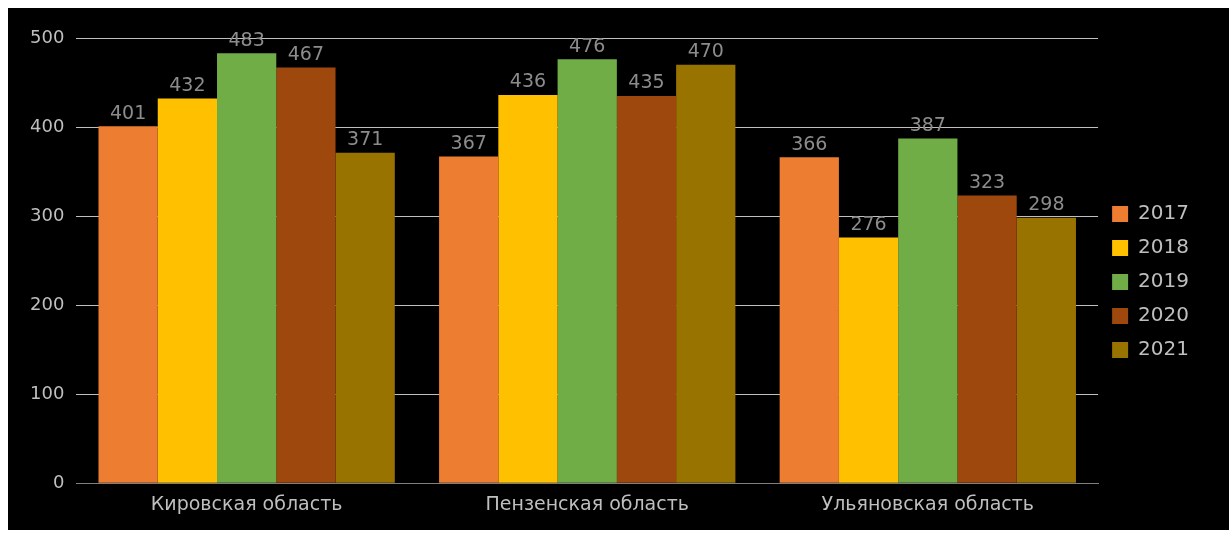  What do you see at coordinates (809, 142) in the screenshot?
I see `data-label: 366` at bounding box center [809, 142].